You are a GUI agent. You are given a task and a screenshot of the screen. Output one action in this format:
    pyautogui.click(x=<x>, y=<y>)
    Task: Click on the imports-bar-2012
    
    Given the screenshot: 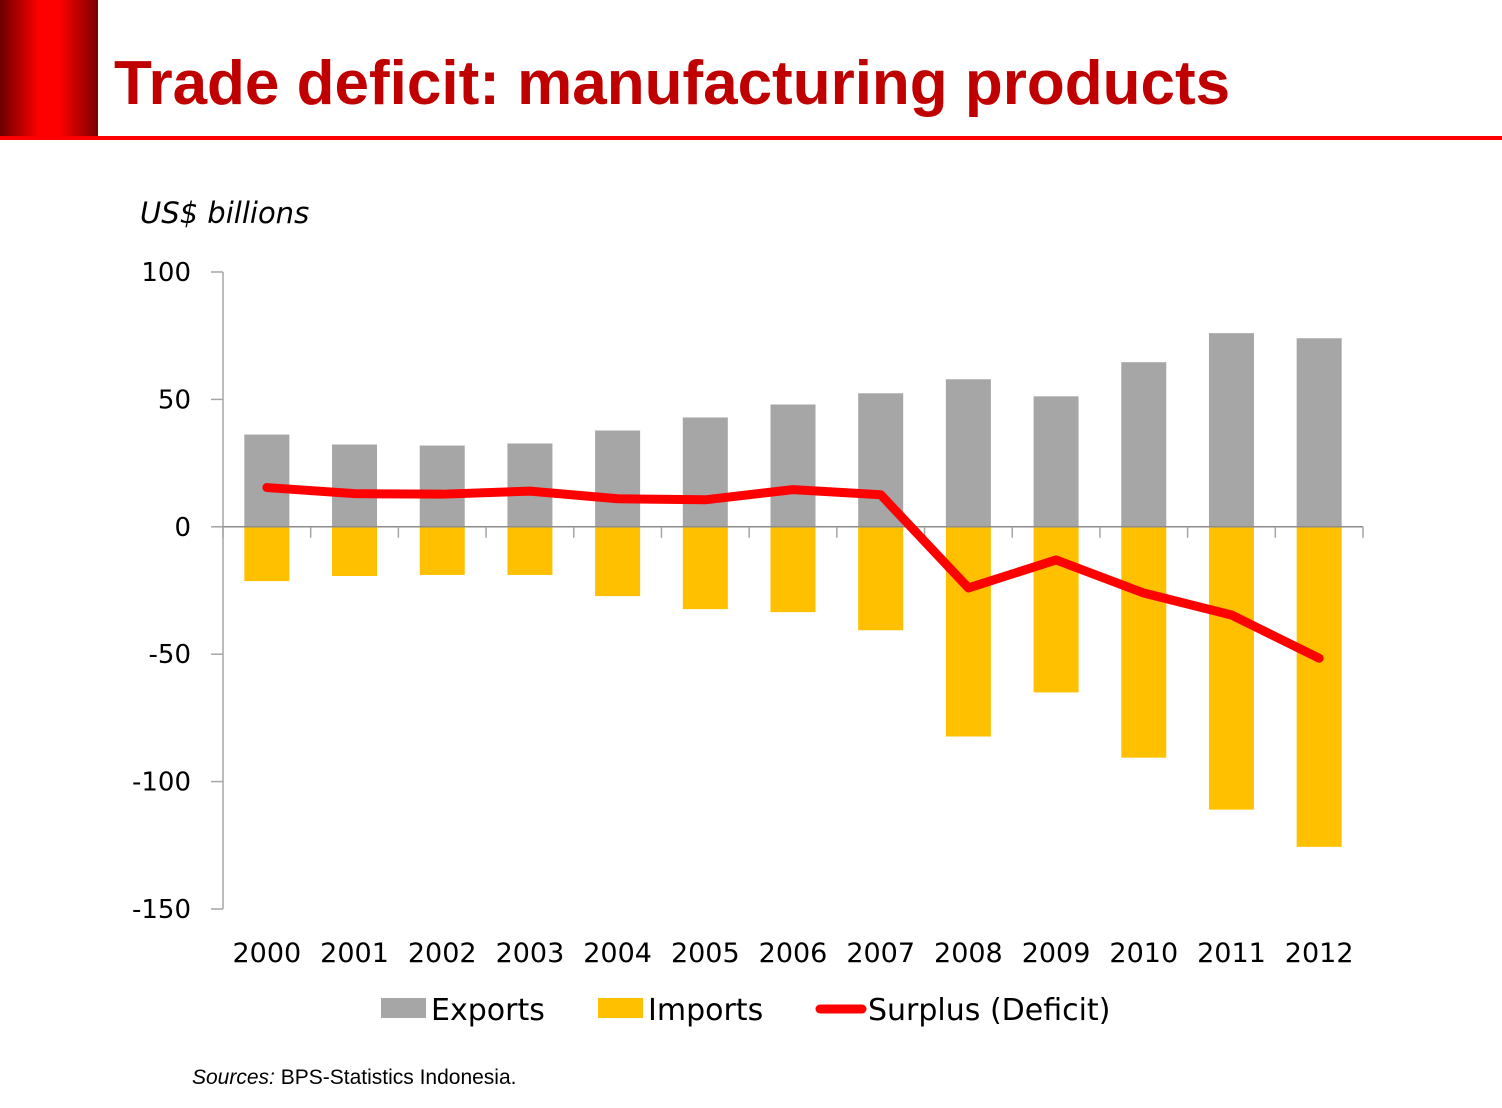 What is the action you would take?
    pyautogui.click(x=1319, y=686)
    